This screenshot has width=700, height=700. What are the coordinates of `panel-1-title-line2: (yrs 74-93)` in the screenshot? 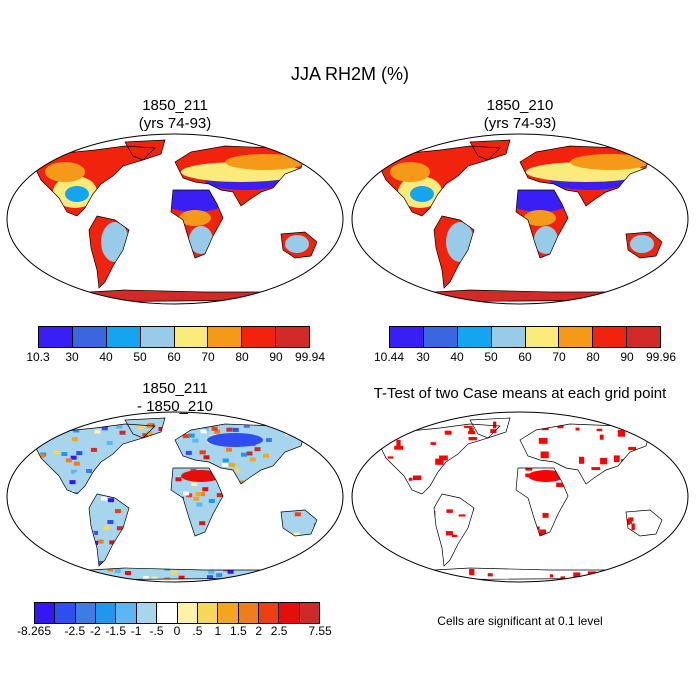 It's located at (175, 123).